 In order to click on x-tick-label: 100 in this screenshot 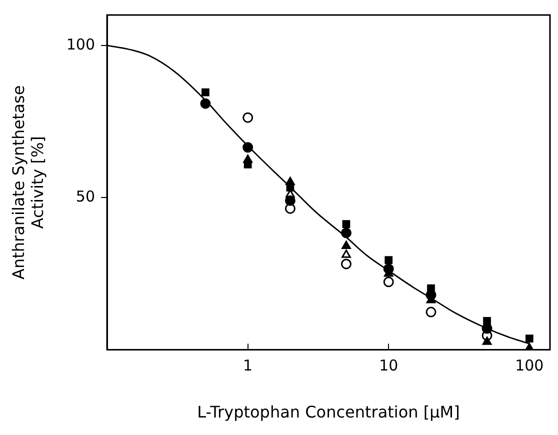, I will do `click(529, 365)`.